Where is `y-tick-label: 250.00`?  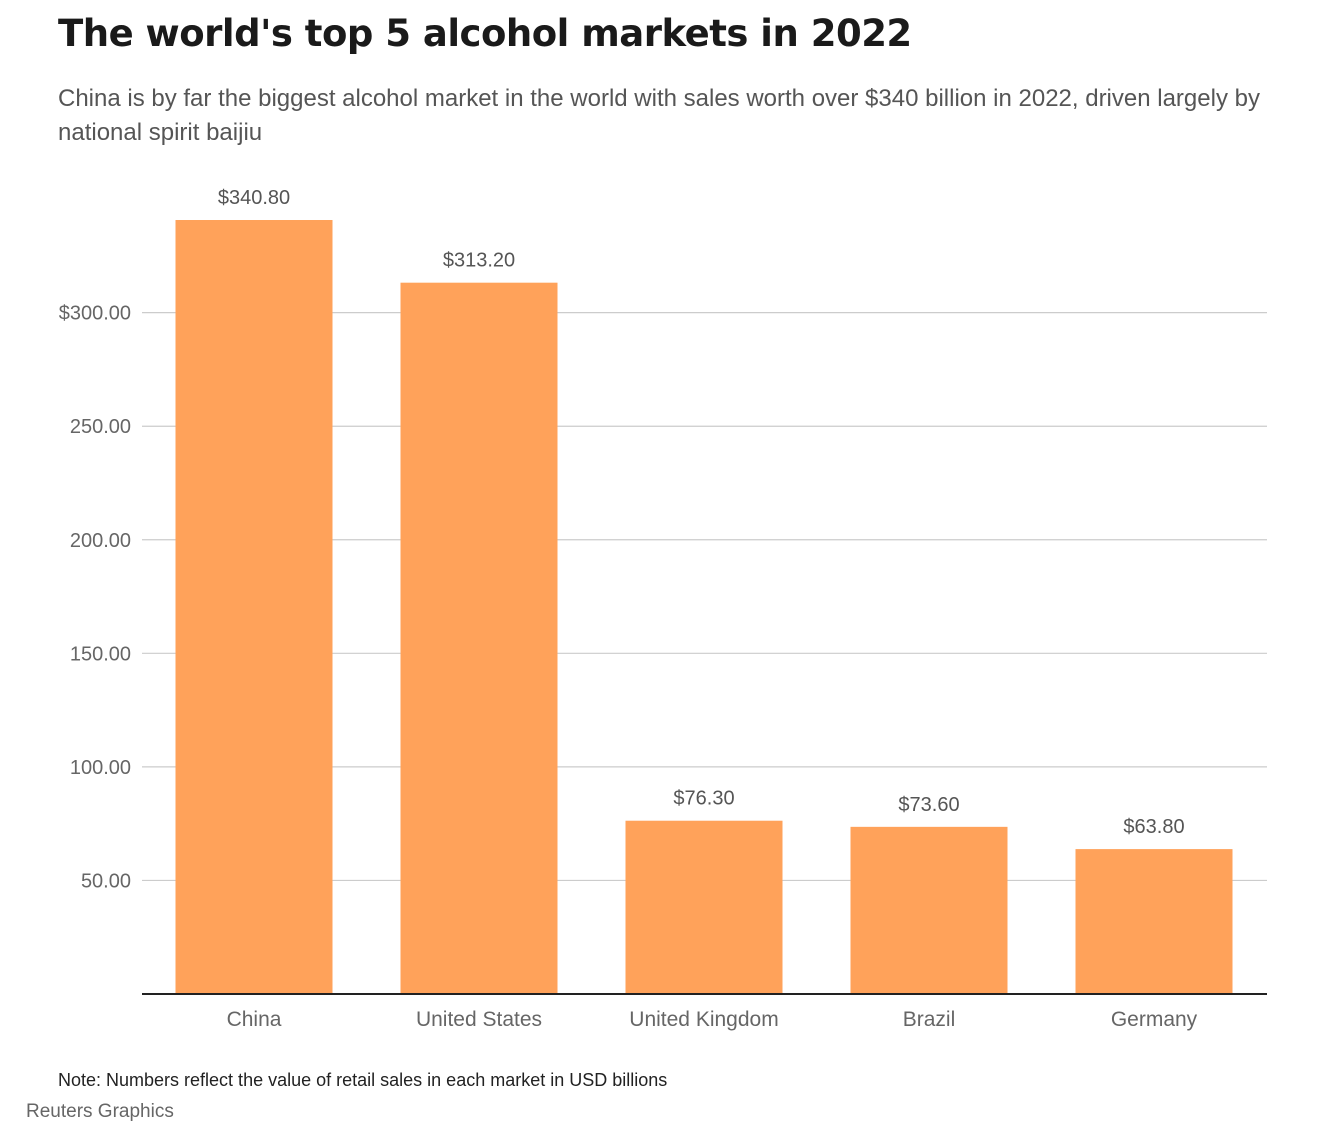
y-tick-label: 250.00 is located at coordinates (100, 427).